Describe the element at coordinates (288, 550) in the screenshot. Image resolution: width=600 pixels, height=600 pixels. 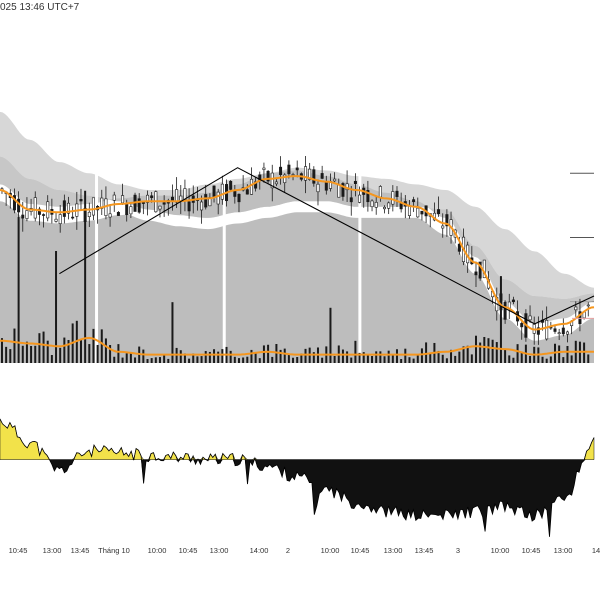
I see `x-tick-label: 2` at that location.